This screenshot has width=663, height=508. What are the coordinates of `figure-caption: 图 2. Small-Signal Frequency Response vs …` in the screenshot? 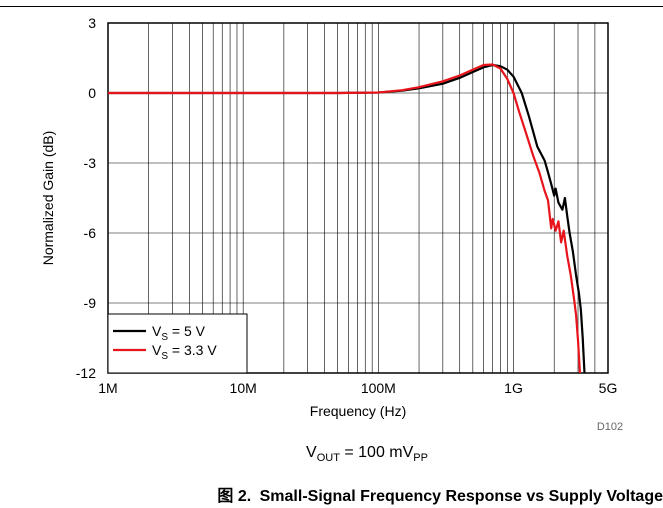 It's located at (331, 494).